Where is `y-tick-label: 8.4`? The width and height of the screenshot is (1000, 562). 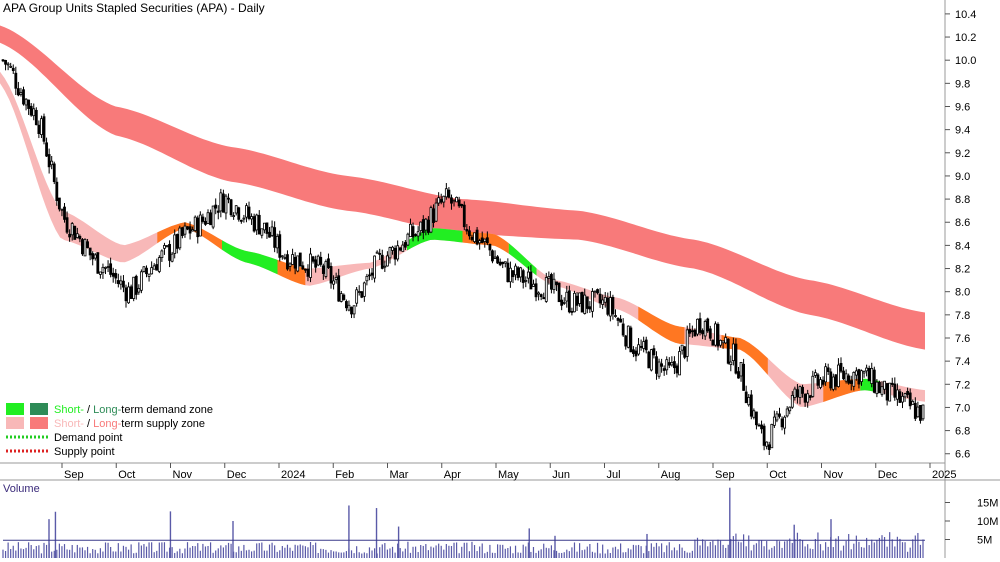
y-tick-label: 8.4 is located at coordinates (962, 246).